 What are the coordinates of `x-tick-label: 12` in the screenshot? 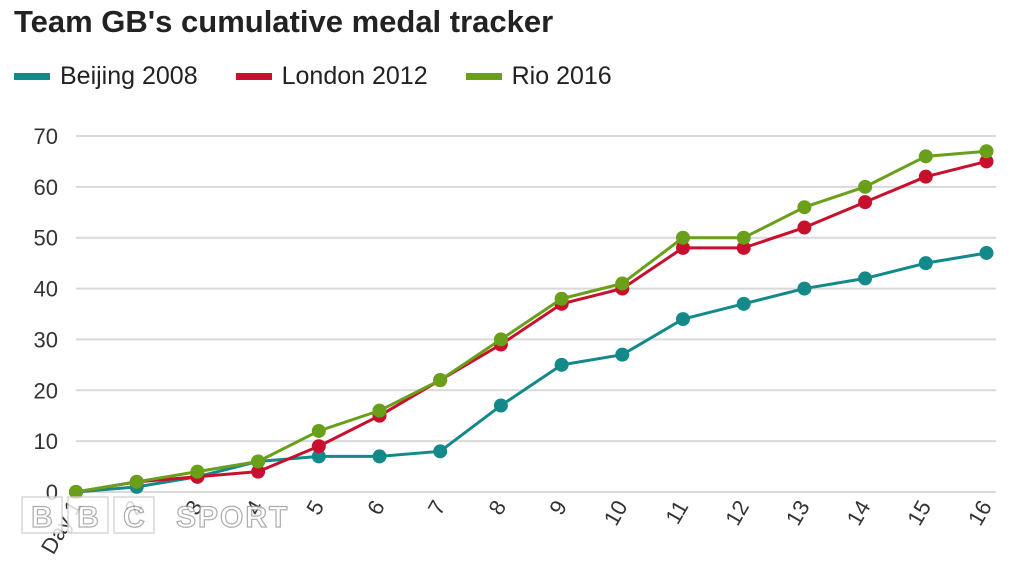 It's located at (737, 513).